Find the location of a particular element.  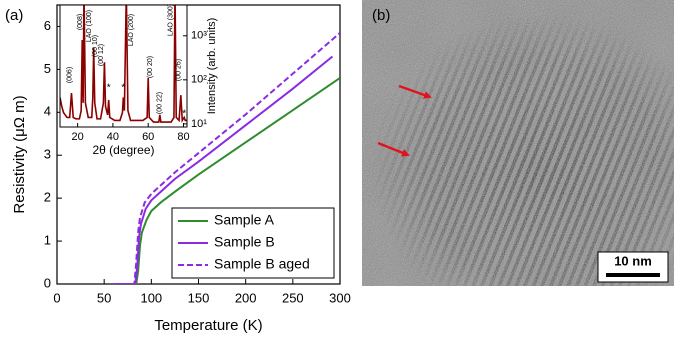

x-tick-label: 20 is located at coordinates (78, 137).